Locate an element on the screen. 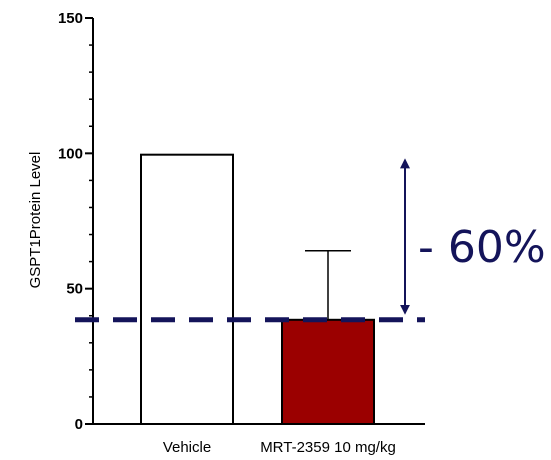 The height and width of the screenshot is (460, 551). y-tick-label: 100 is located at coordinates (70, 153).